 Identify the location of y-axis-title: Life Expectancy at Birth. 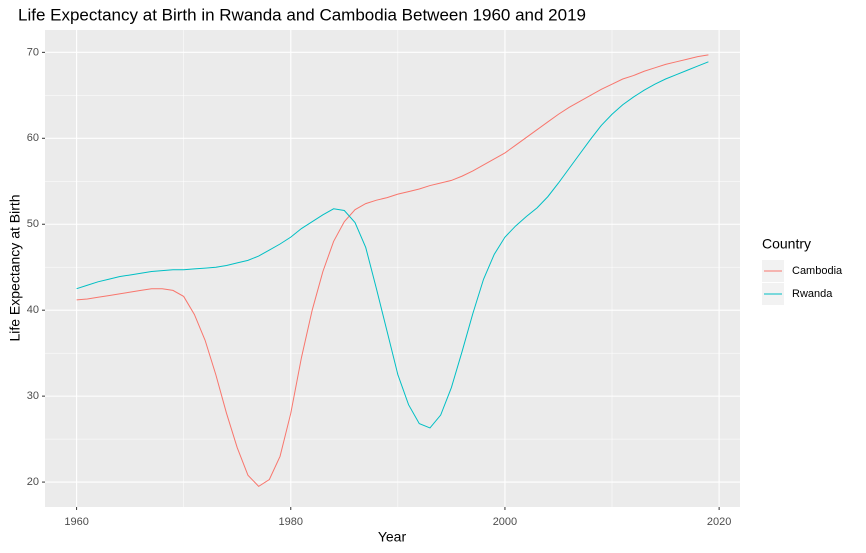
(15, 267).